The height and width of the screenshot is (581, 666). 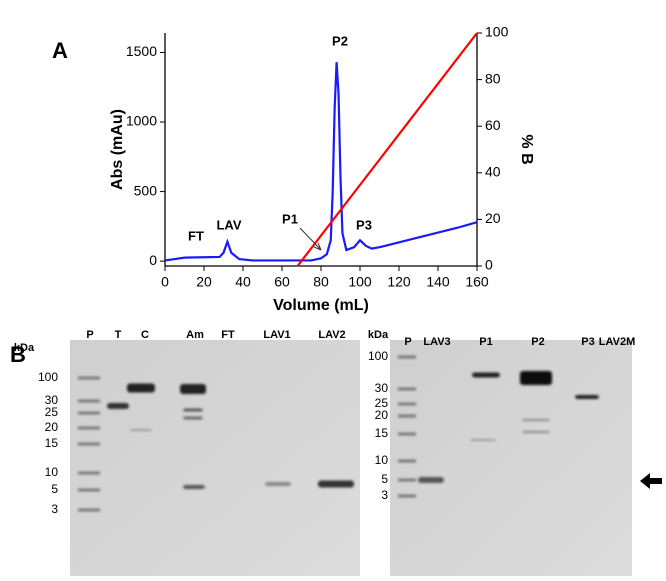 I want to click on lane-label: LAV1, so click(x=276, y=335).